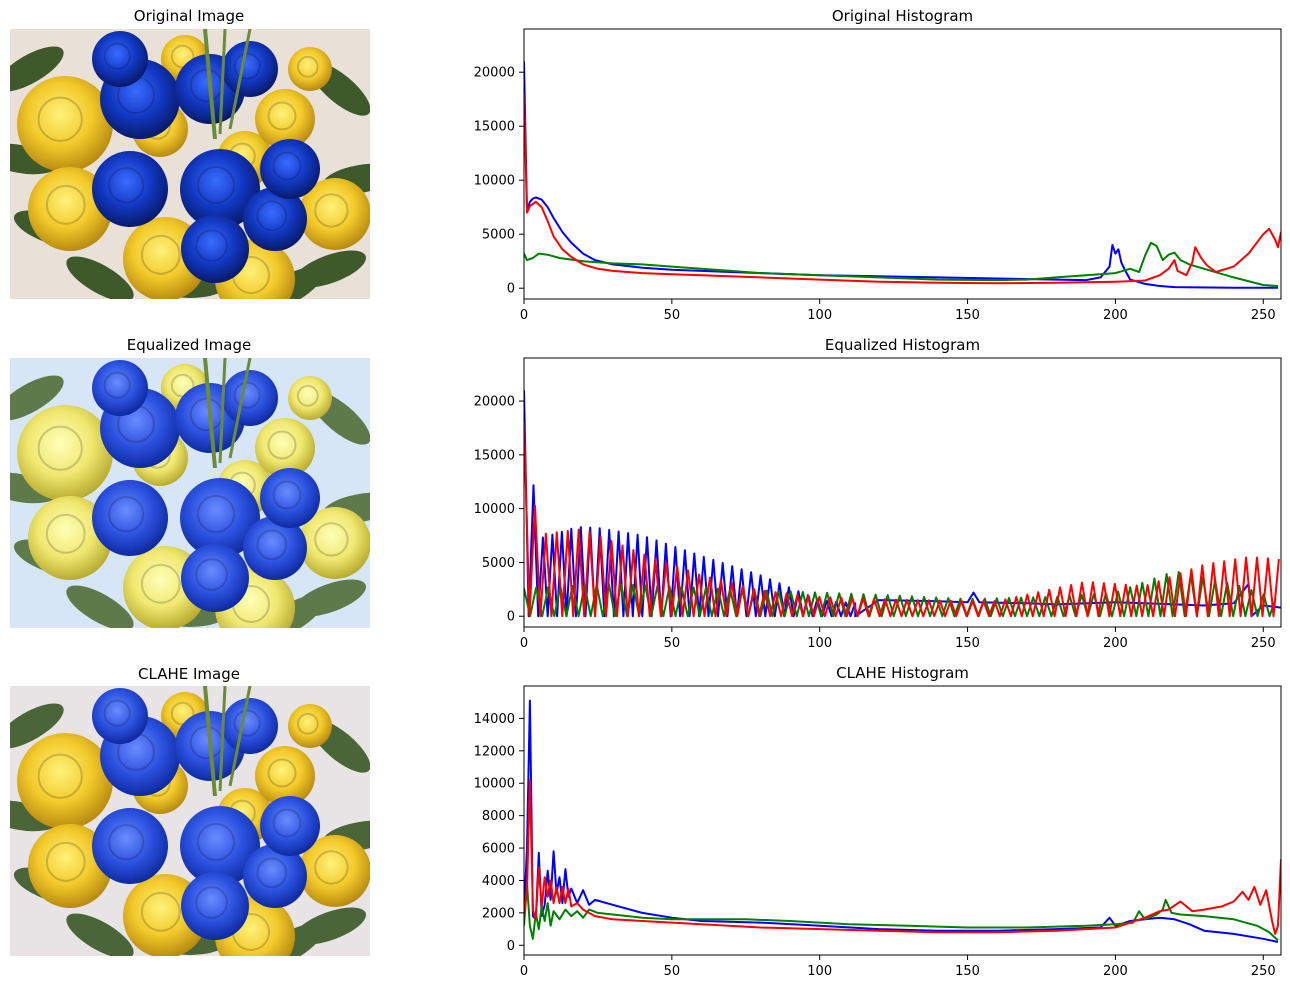  Describe the element at coordinates (189, 345) in the screenshot. I see `image-title: Equalized Image` at that location.